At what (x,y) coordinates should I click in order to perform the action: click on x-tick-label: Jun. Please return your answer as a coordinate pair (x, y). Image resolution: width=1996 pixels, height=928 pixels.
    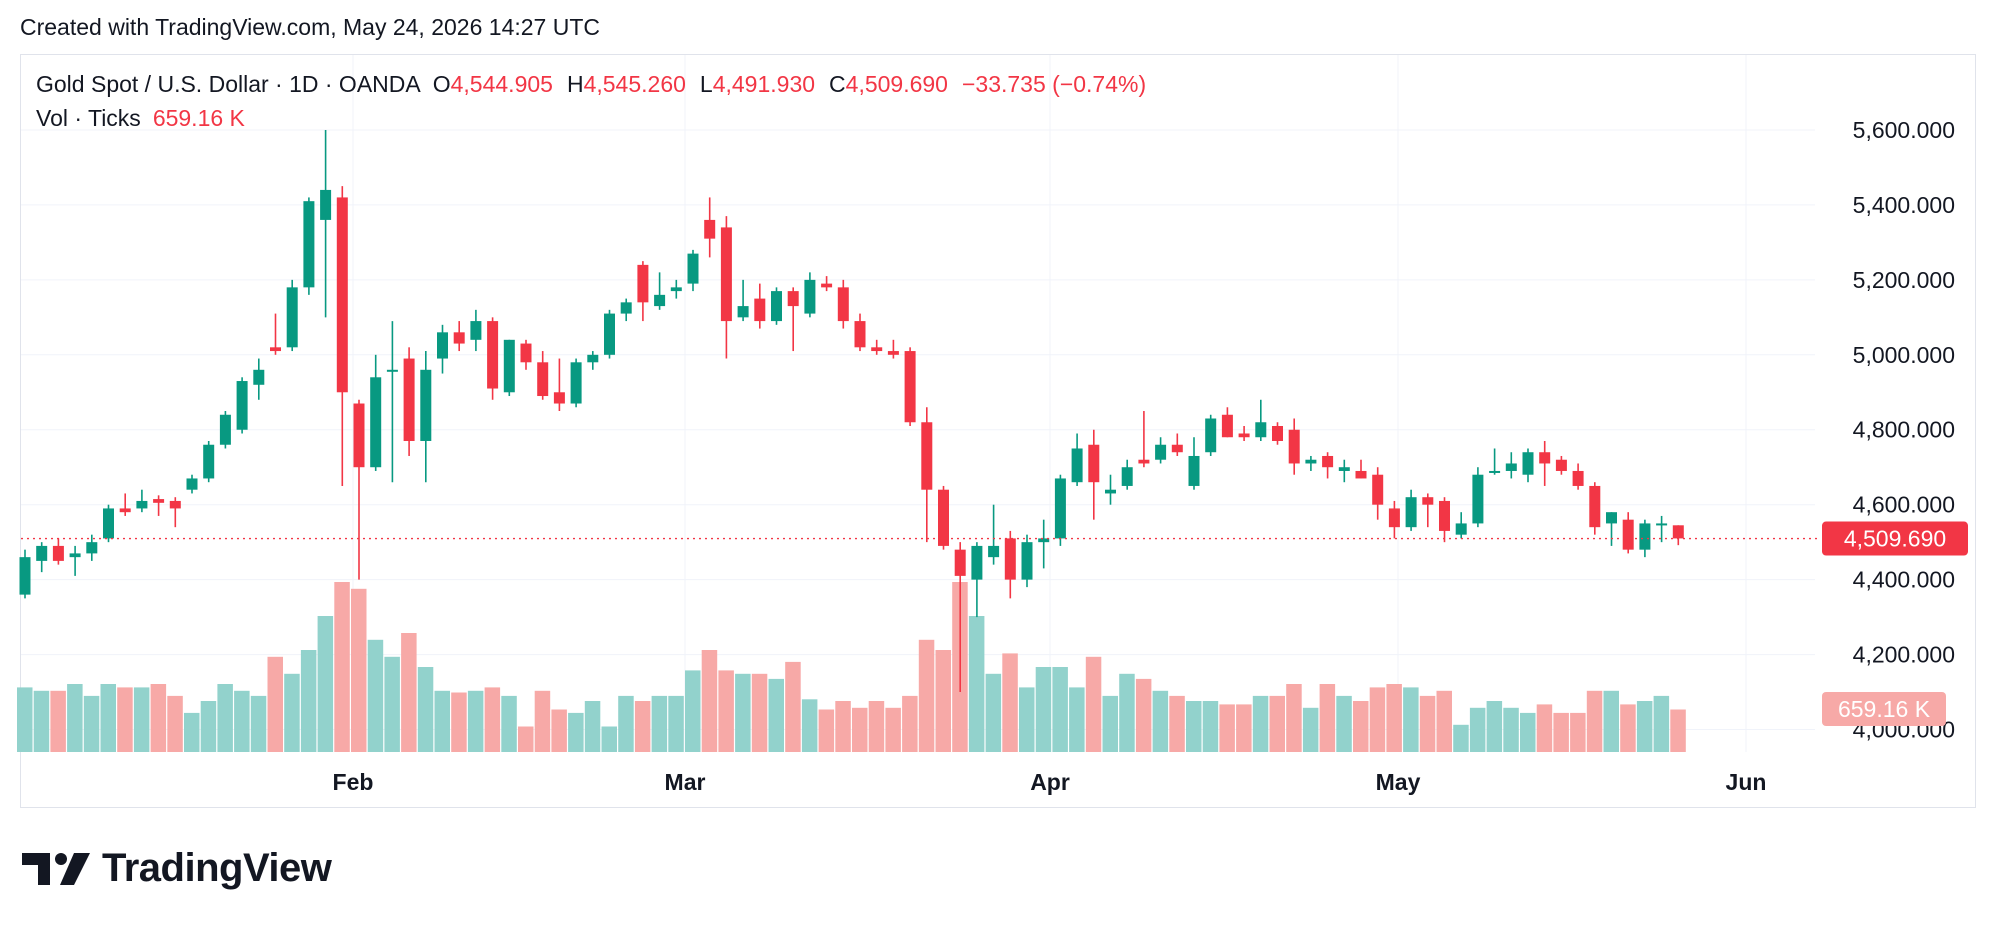
    Looking at the image, I should click on (1746, 782).